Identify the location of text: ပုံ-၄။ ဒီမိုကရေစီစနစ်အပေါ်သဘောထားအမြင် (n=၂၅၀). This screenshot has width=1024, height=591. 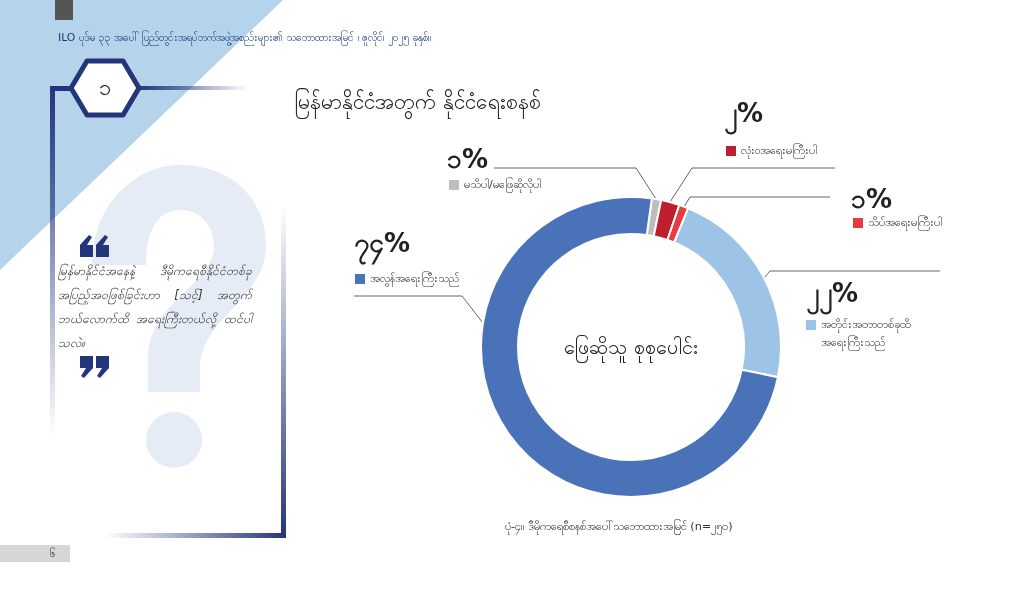
(619, 527).